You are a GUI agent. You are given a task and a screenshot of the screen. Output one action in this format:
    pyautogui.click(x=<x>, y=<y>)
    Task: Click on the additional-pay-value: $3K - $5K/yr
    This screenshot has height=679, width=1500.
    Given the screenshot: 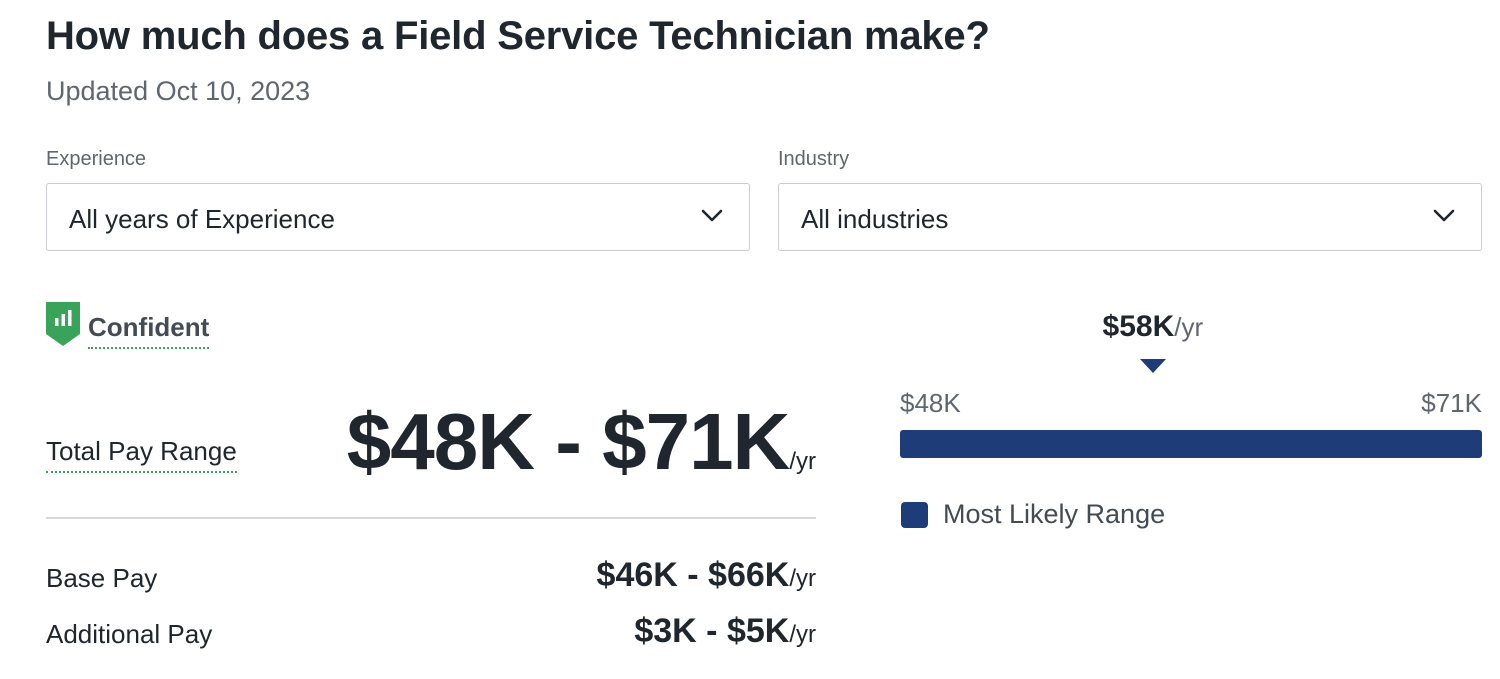 What is the action you would take?
    pyautogui.click(x=725, y=631)
    